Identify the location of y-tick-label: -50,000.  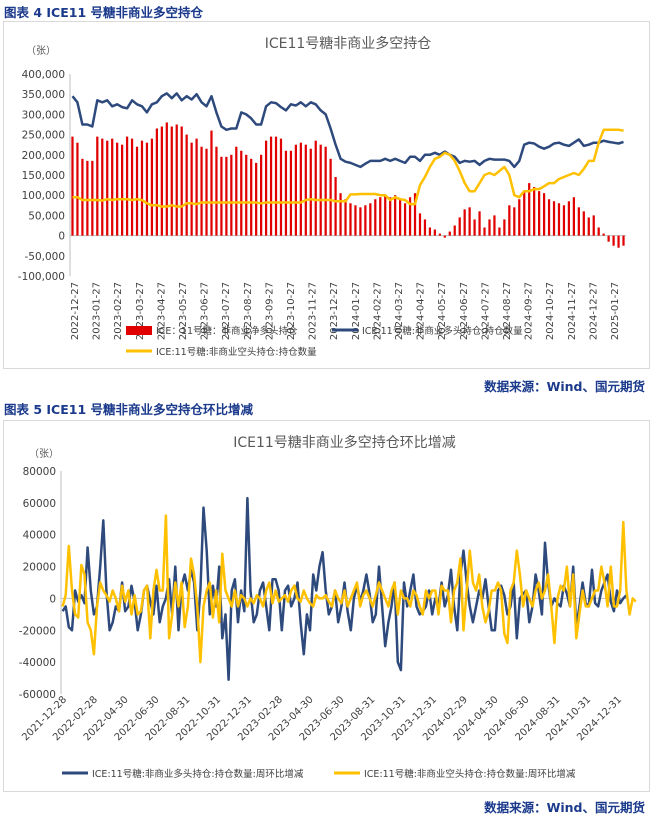
(44, 257).